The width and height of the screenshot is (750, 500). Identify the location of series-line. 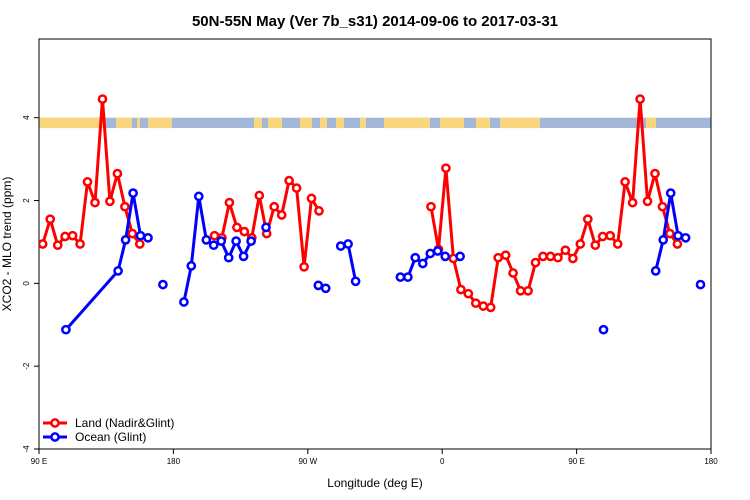
(106, 261).